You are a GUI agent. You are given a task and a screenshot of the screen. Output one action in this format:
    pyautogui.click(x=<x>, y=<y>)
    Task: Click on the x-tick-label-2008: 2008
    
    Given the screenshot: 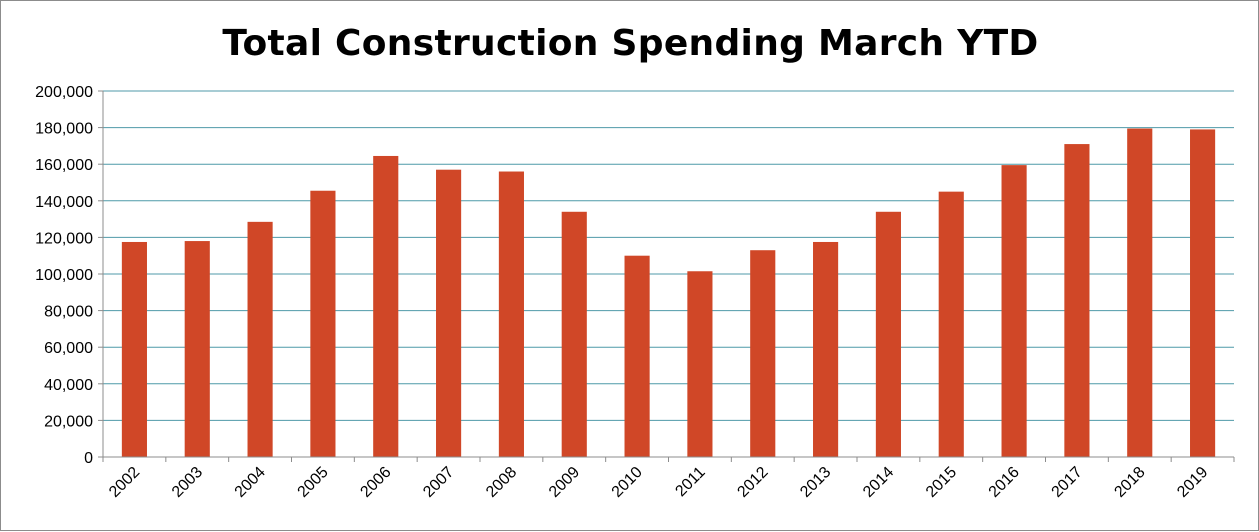 What is the action you would take?
    pyautogui.click(x=501, y=482)
    